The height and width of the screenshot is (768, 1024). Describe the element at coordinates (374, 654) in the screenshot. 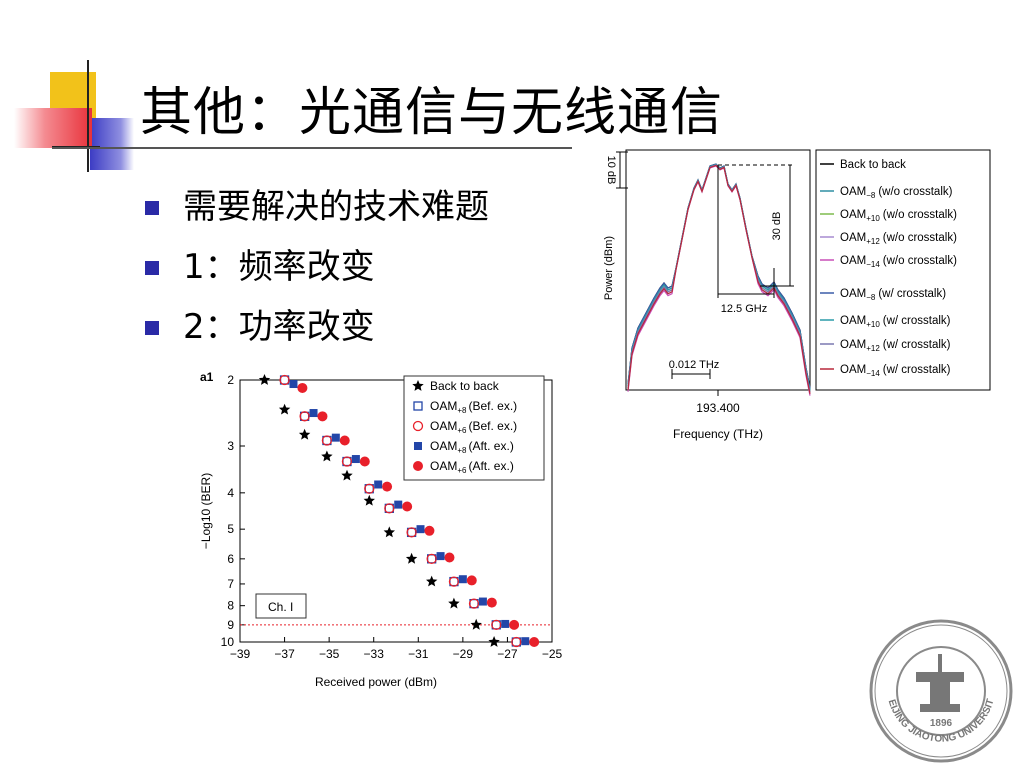

I see `x-tick-label: −33` at that location.